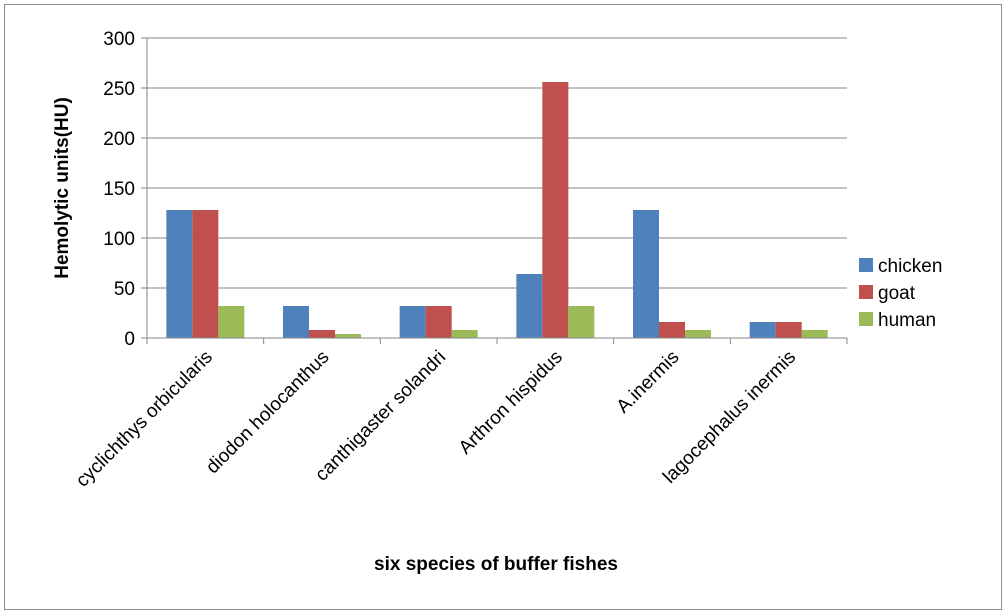 The image size is (1007, 615). Describe the element at coordinates (910, 266) in the screenshot. I see `legend-label-chicken: chicken` at that location.